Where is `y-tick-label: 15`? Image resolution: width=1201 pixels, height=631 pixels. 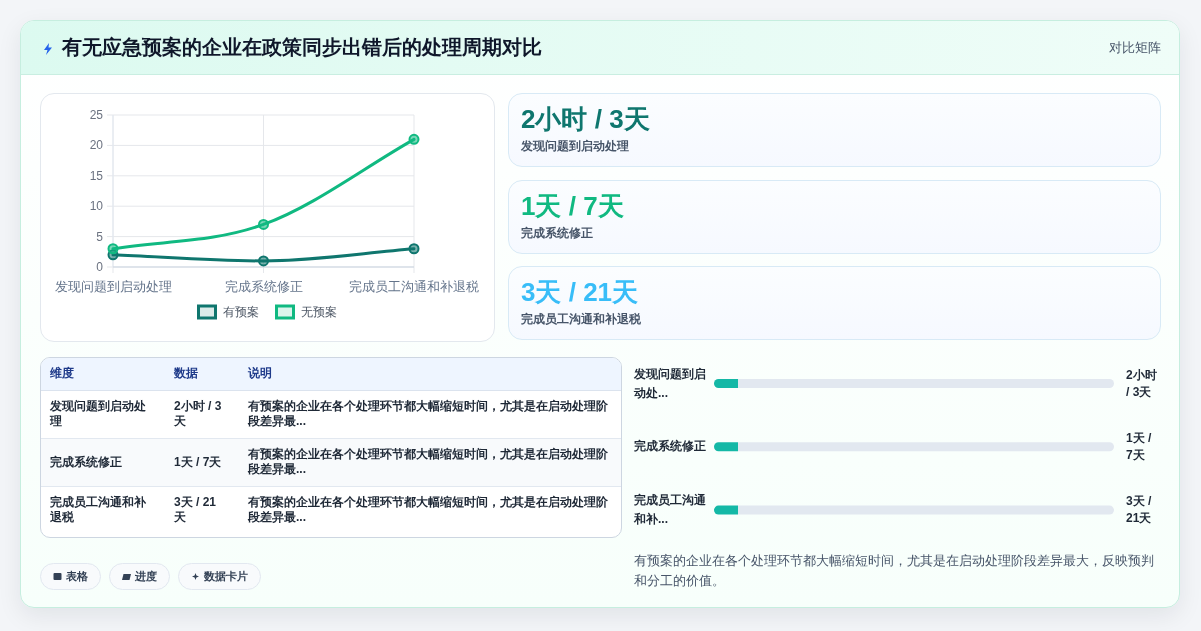 y-tick-label: 15 is located at coordinates (96, 175).